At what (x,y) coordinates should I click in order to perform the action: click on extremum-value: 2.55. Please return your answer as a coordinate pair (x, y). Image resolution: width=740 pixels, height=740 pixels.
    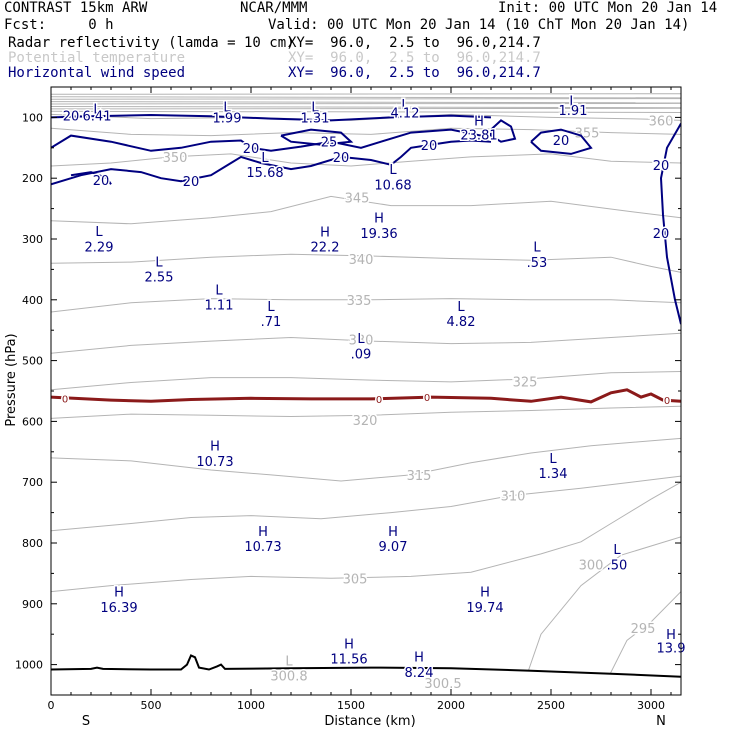
    Looking at the image, I should click on (159, 278).